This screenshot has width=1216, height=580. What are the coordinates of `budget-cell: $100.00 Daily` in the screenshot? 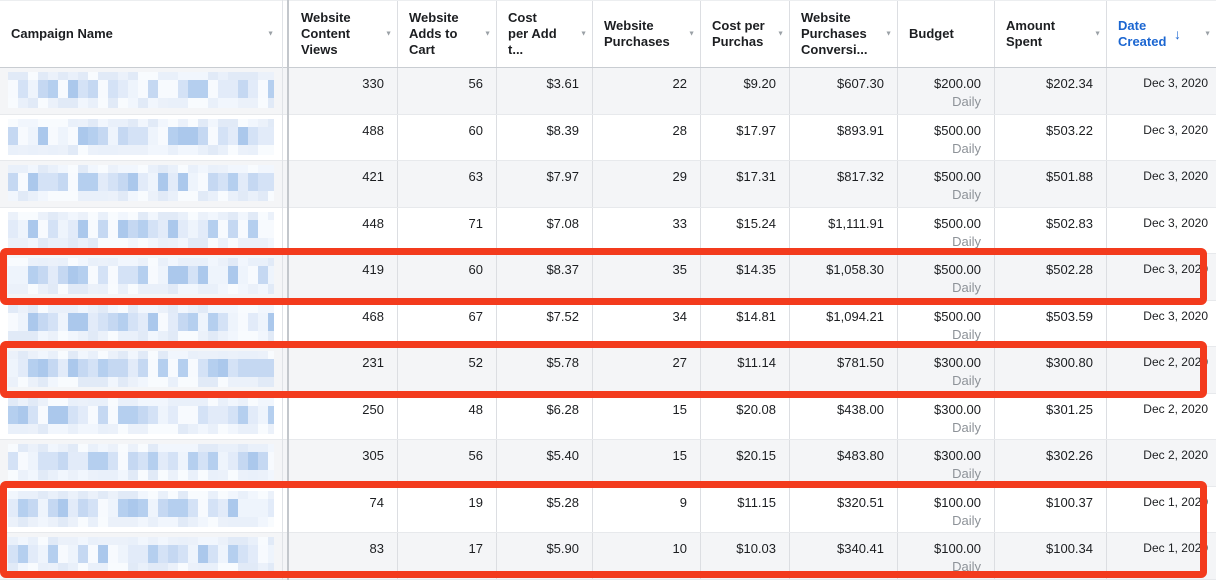 It's located at (946, 556).